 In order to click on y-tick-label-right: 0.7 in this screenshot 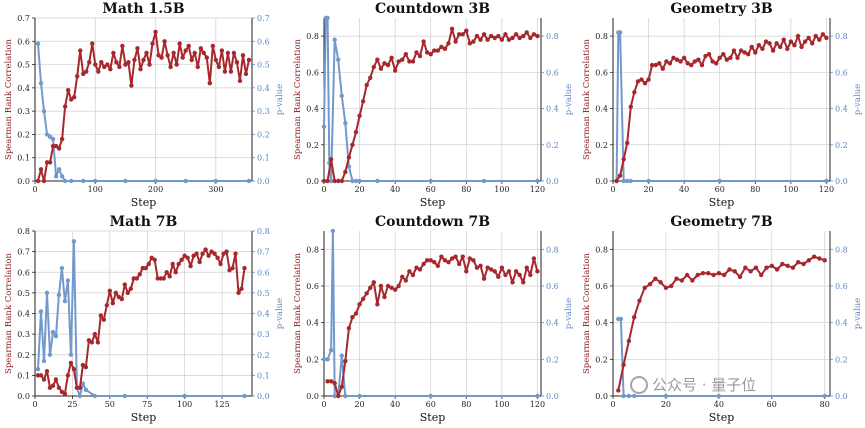, I will do `click(263, 252)`.